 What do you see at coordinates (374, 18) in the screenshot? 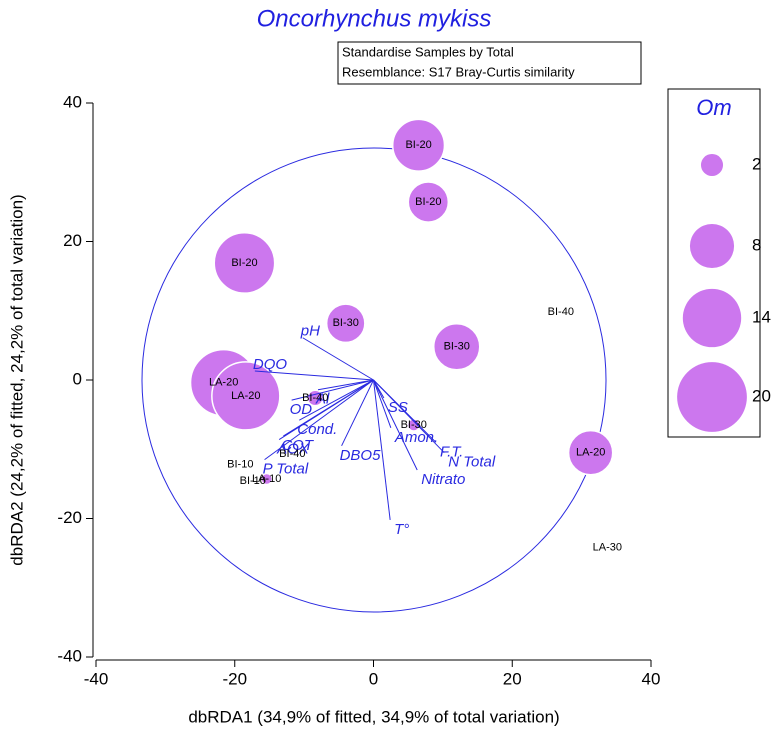
I see `chart-title: Oncorhynchus mykiss` at bounding box center [374, 18].